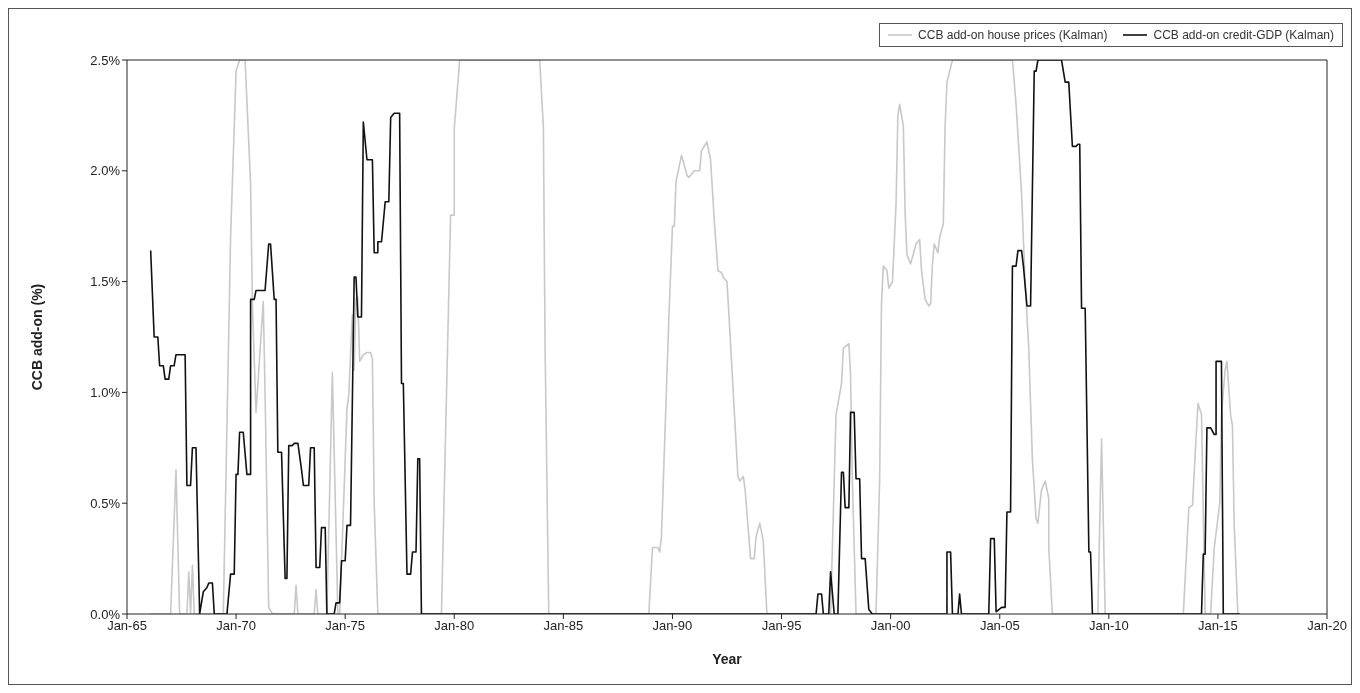  What do you see at coordinates (890, 626) in the screenshot?
I see `x-tick-label: Jan-00` at bounding box center [890, 626].